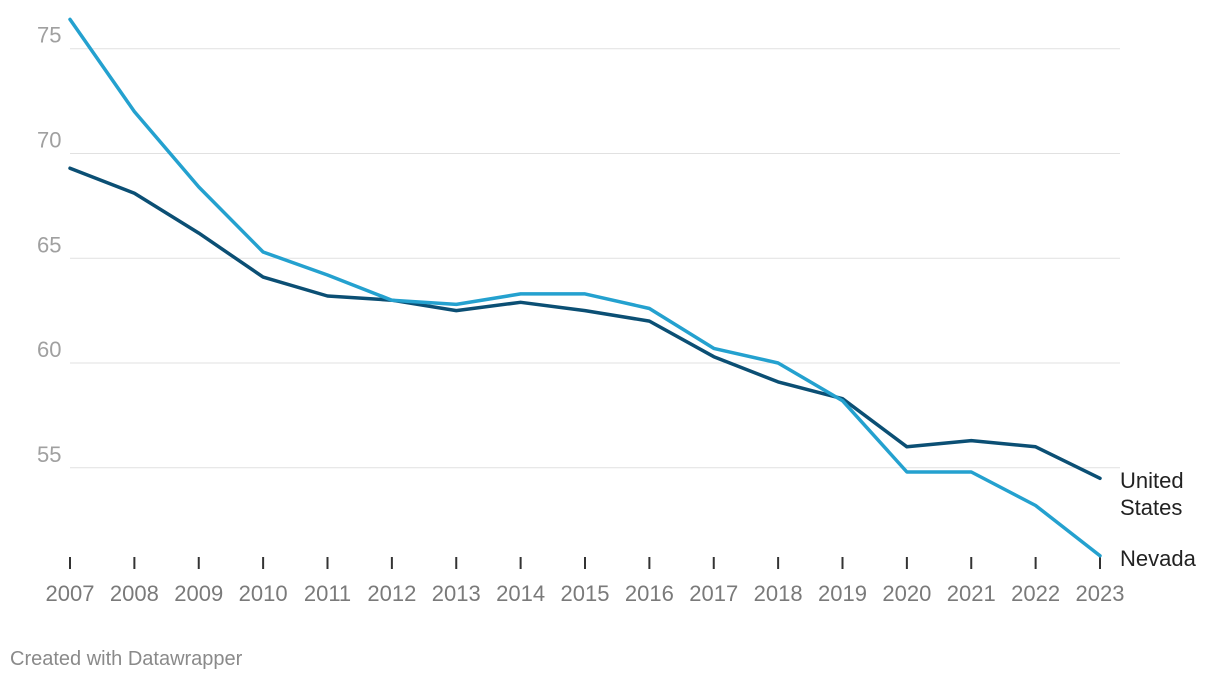 This screenshot has height=684, width=1220. What do you see at coordinates (134, 593) in the screenshot?
I see `x-tick-label: 2008` at bounding box center [134, 593].